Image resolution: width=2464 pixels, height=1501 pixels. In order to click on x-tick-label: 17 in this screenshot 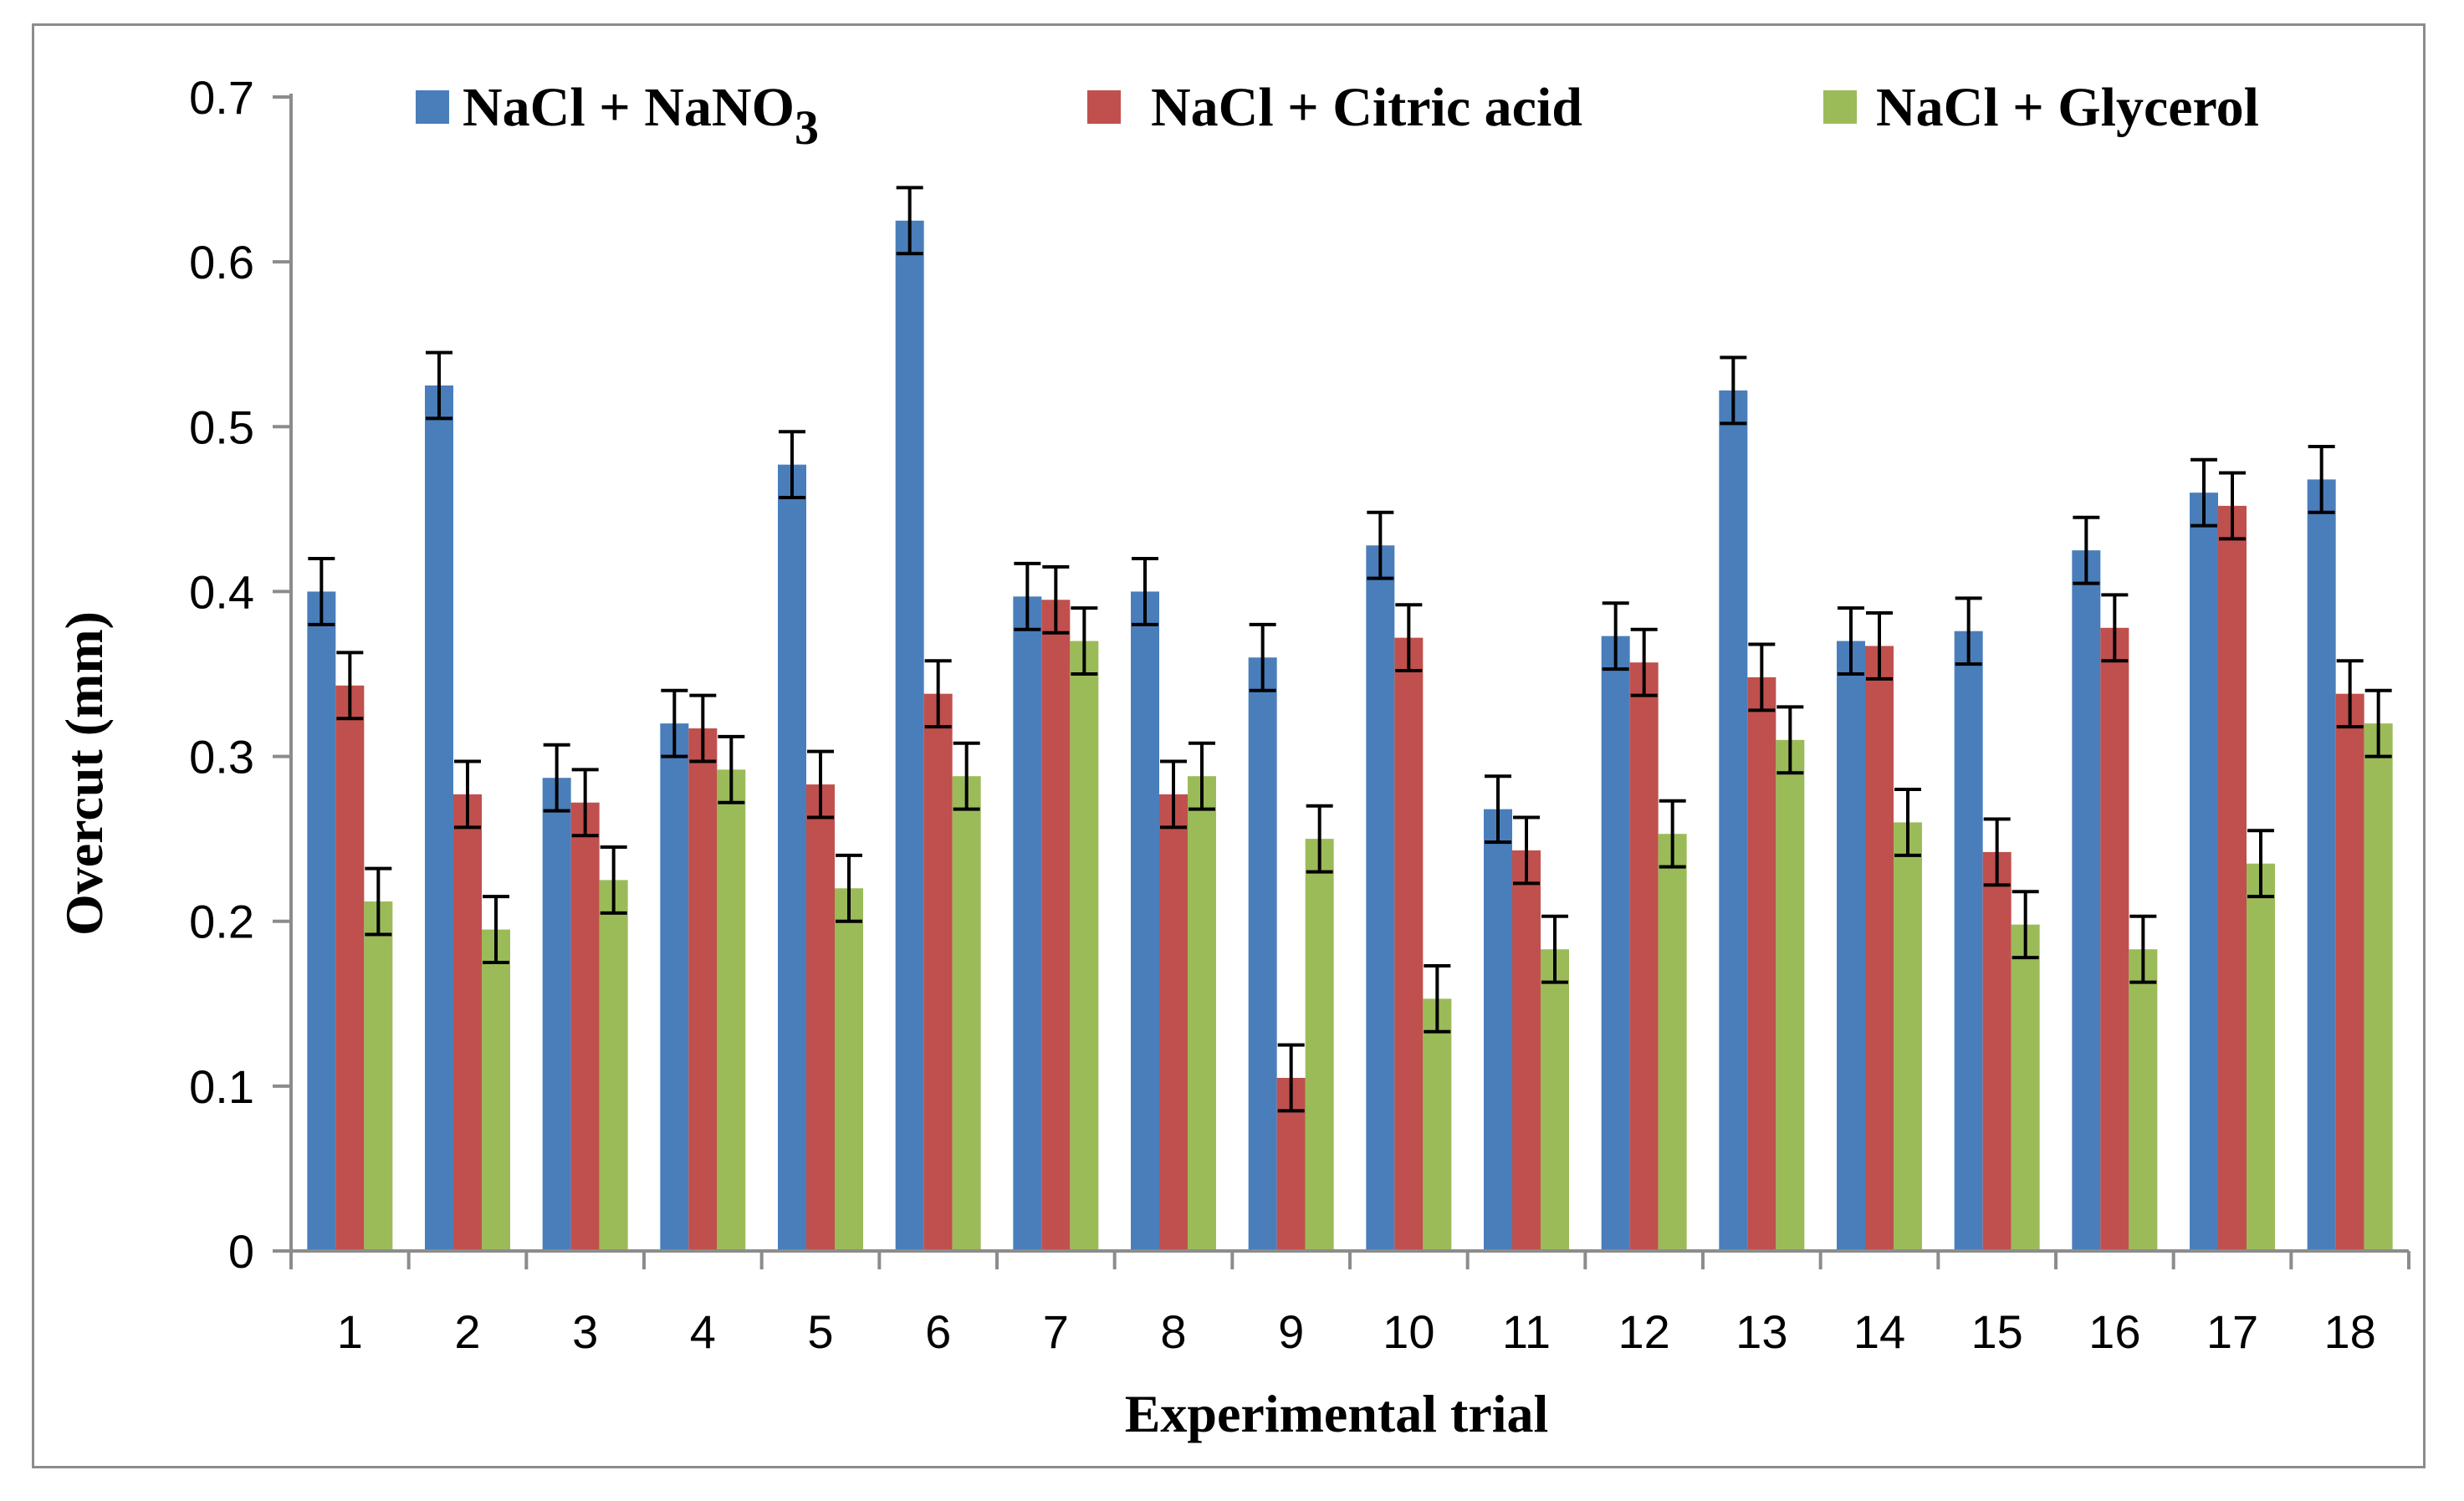, I will do `click(2232, 1332)`.